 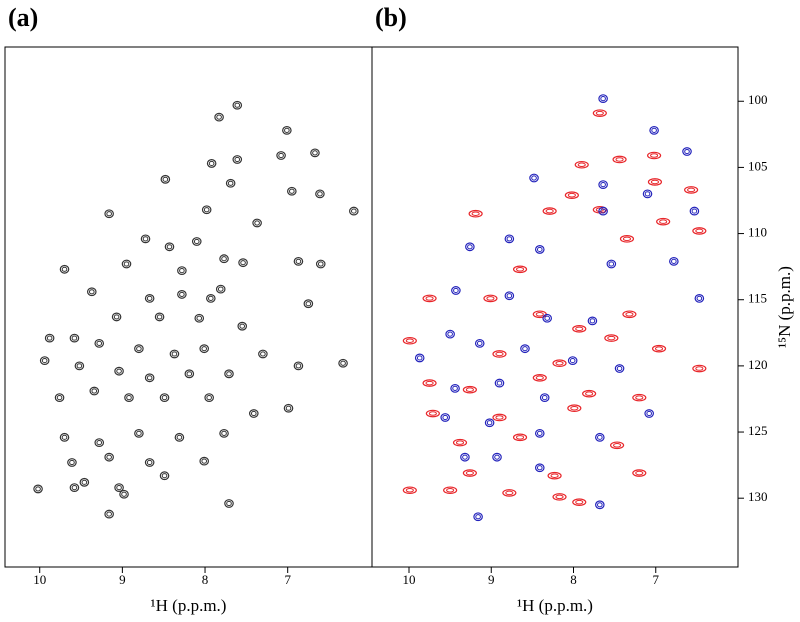 I want to click on panel-label: (a), so click(x=23, y=17).